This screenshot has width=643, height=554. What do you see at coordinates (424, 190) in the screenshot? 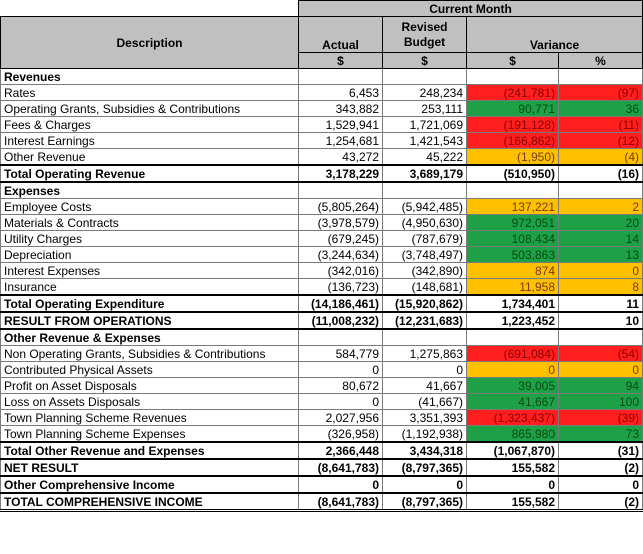
I see `budget-cell` at bounding box center [424, 190].